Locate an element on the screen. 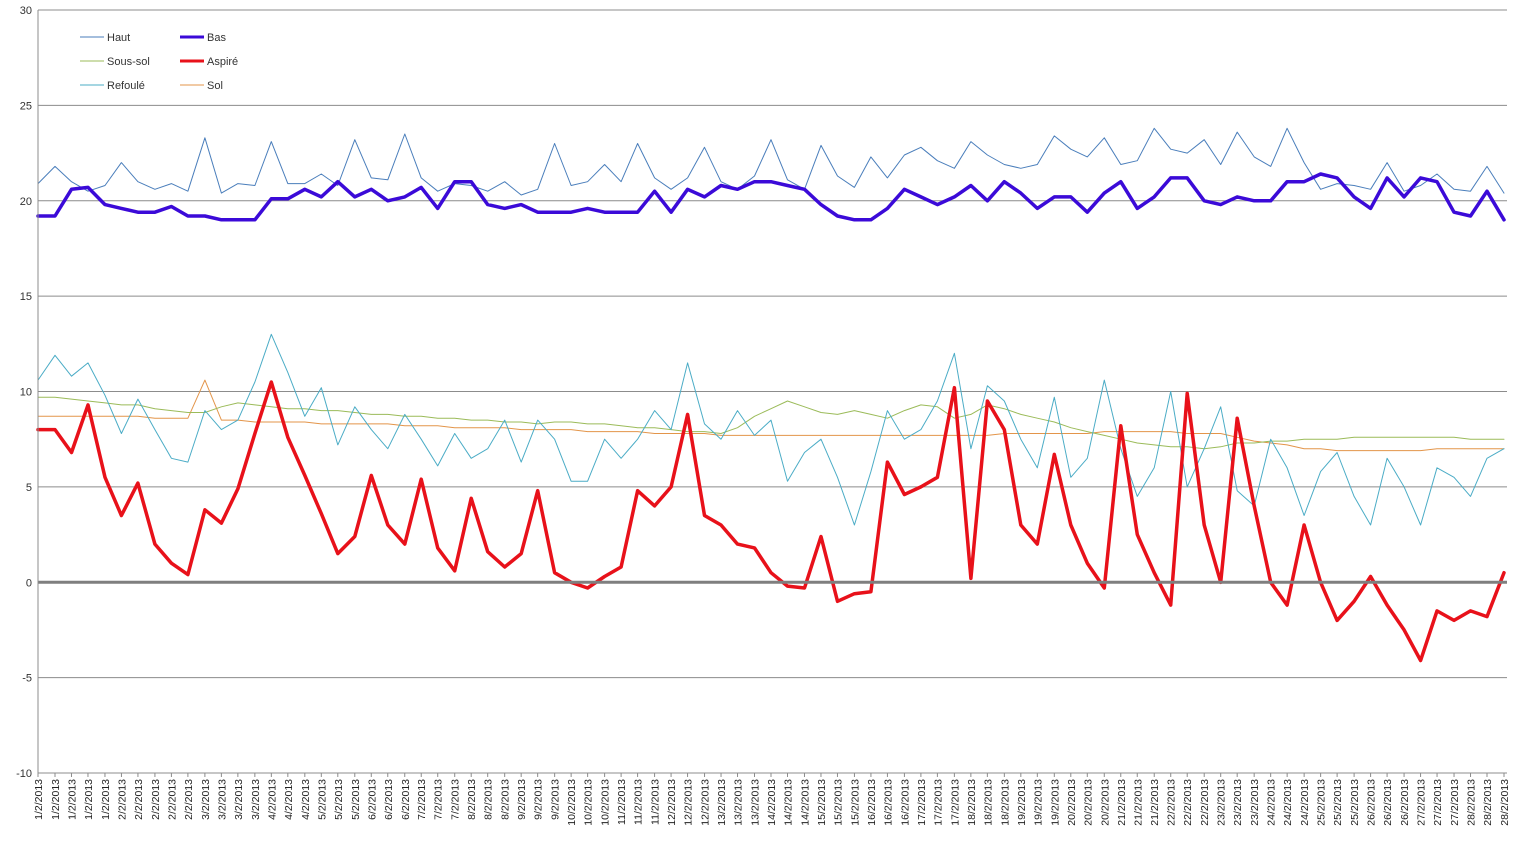 This screenshot has height=850, width=1523. legend-label-bas: Bas is located at coordinates (216, 38).